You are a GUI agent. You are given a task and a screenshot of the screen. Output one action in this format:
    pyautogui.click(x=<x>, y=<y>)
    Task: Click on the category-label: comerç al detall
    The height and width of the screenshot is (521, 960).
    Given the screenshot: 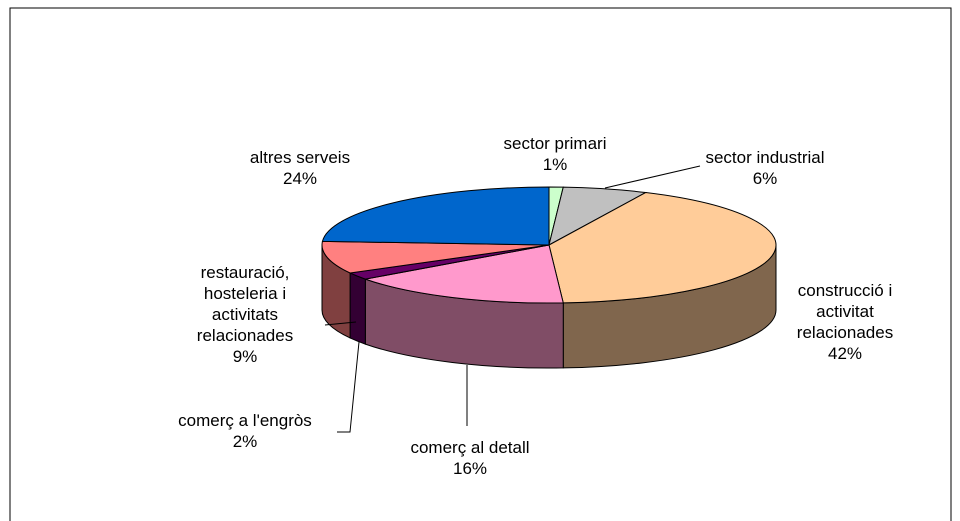 What is the action you would take?
    pyautogui.click(x=470, y=447)
    